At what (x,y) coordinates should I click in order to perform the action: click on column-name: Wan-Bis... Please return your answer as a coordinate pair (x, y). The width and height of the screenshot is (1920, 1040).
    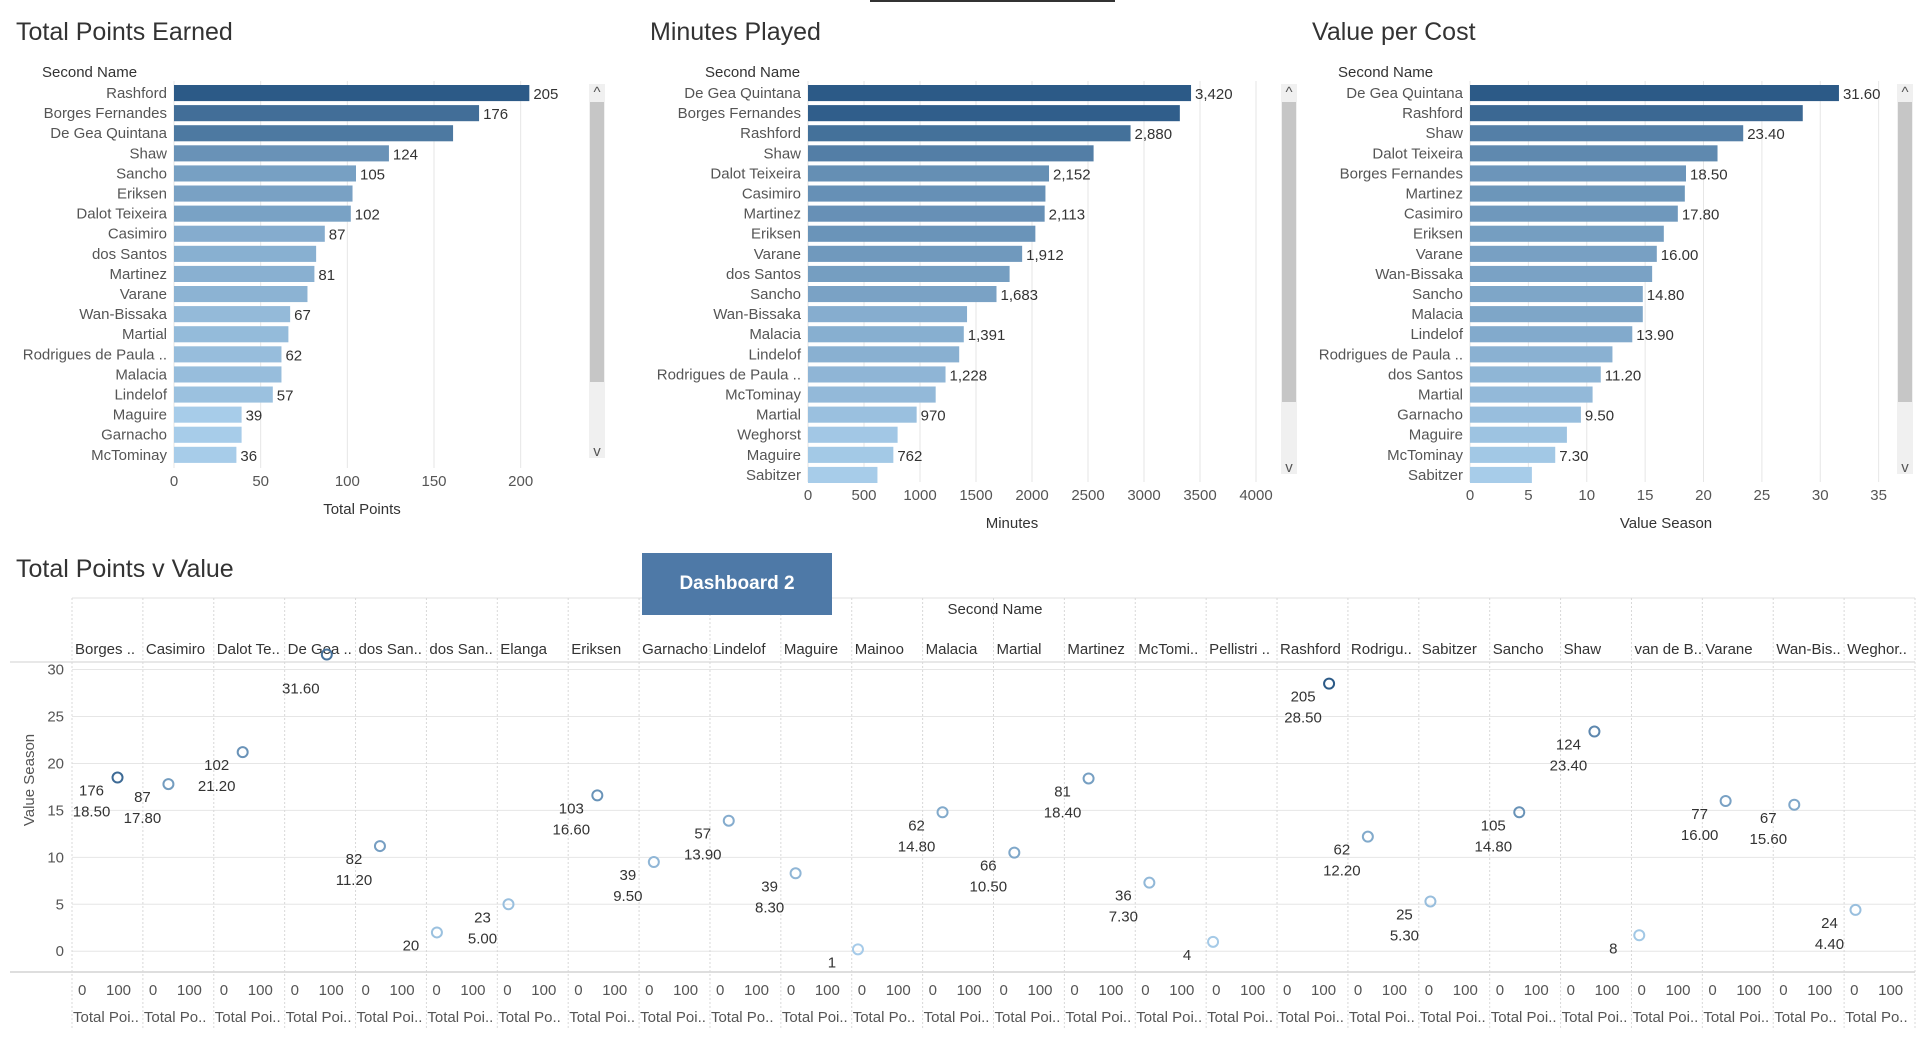
    Looking at the image, I should click on (1808, 649).